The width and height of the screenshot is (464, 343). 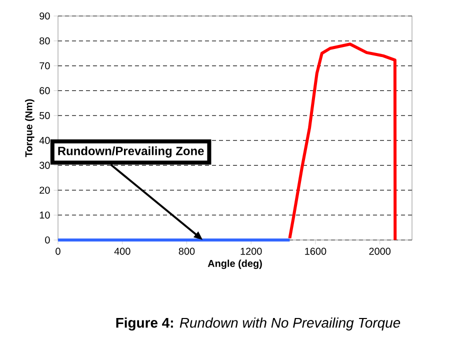 I want to click on x-tick-label: 0, so click(x=58, y=251).